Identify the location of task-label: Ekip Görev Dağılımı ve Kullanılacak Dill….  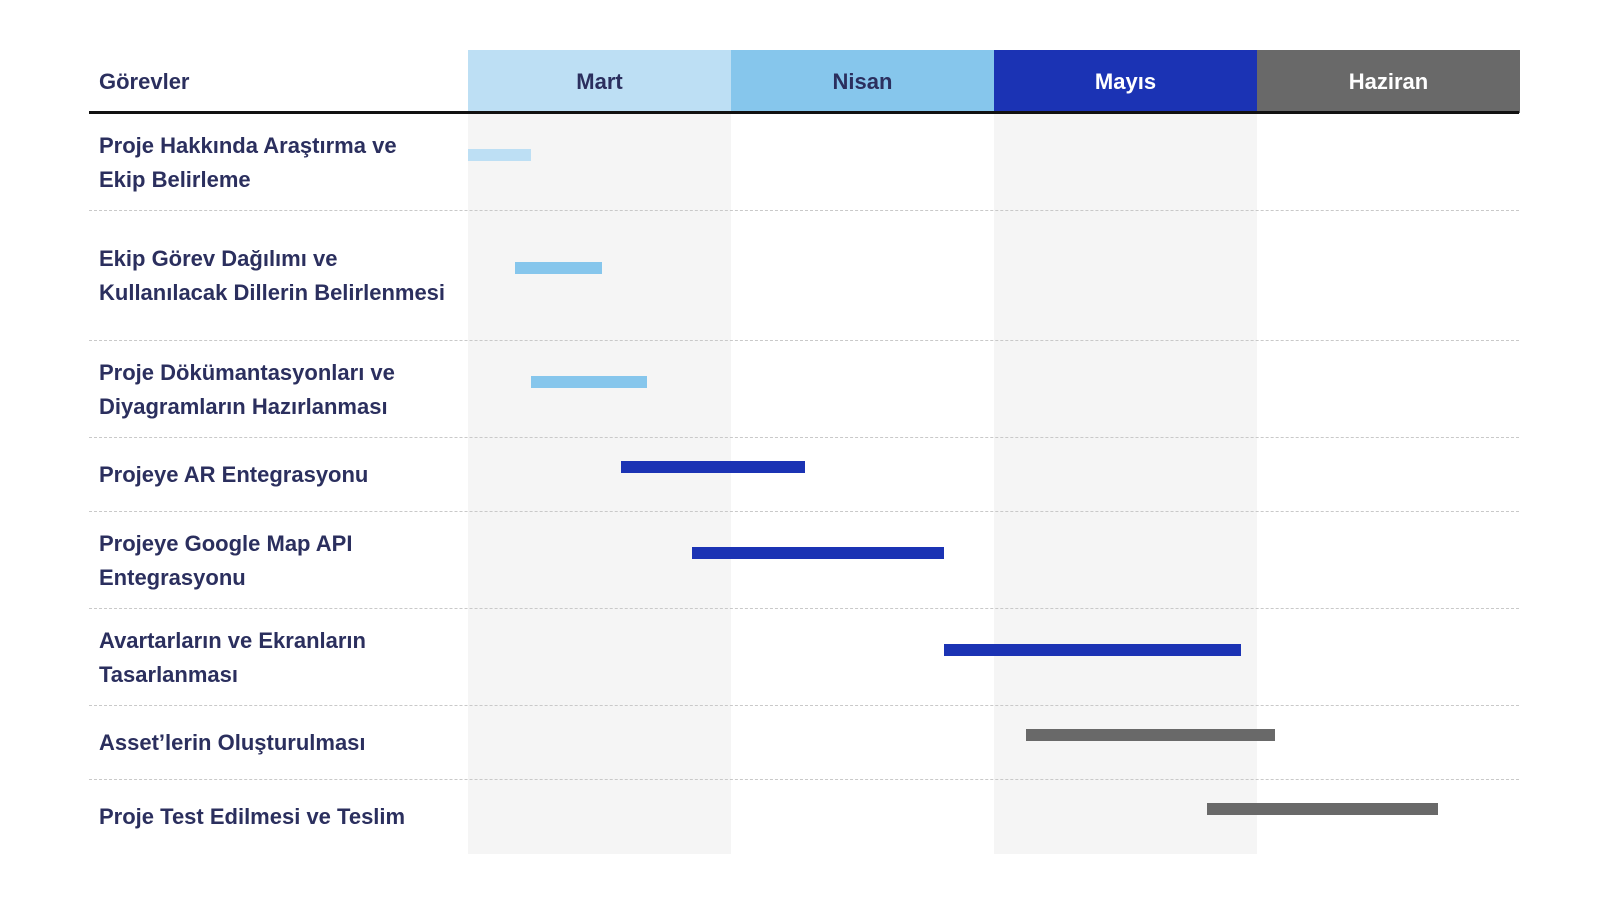
(272, 275).